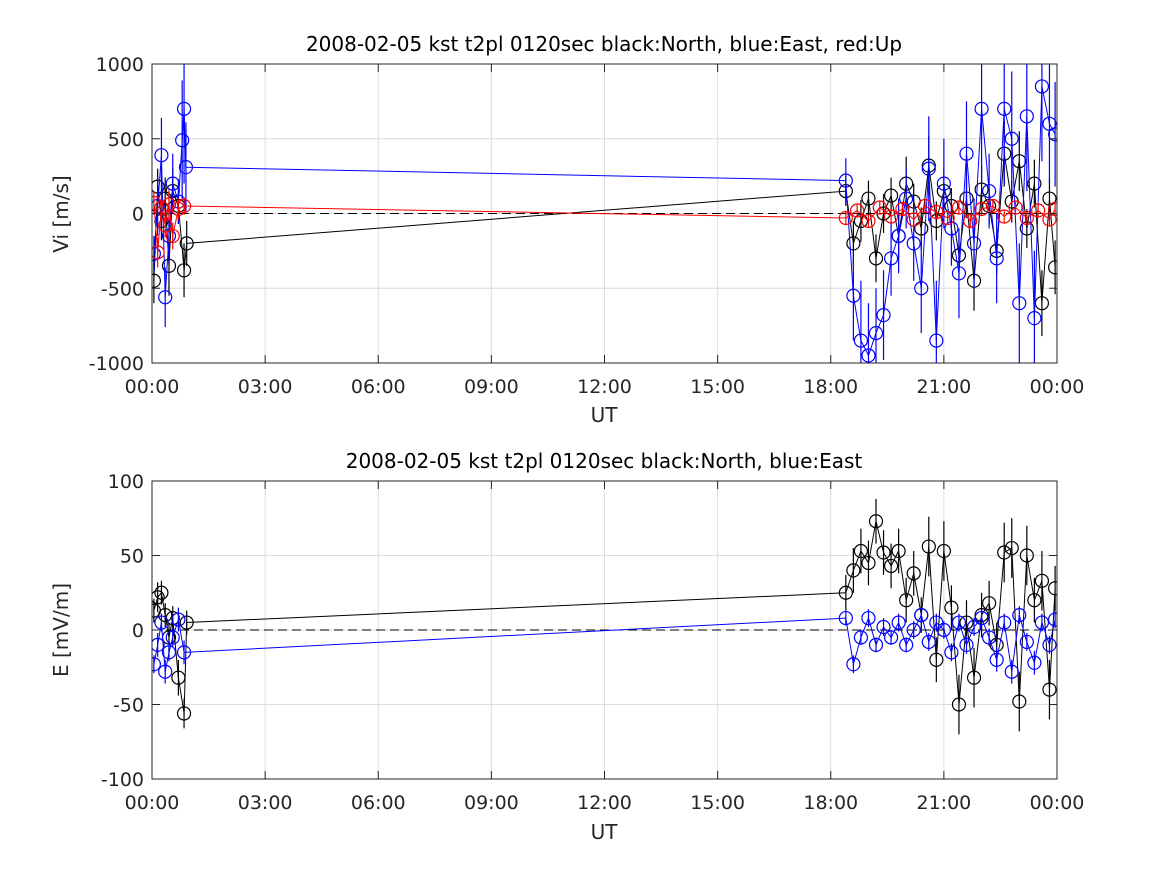  Describe the element at coordinates (605, 415) in the screenshot. I see `x-axis-label: UT` at that location.